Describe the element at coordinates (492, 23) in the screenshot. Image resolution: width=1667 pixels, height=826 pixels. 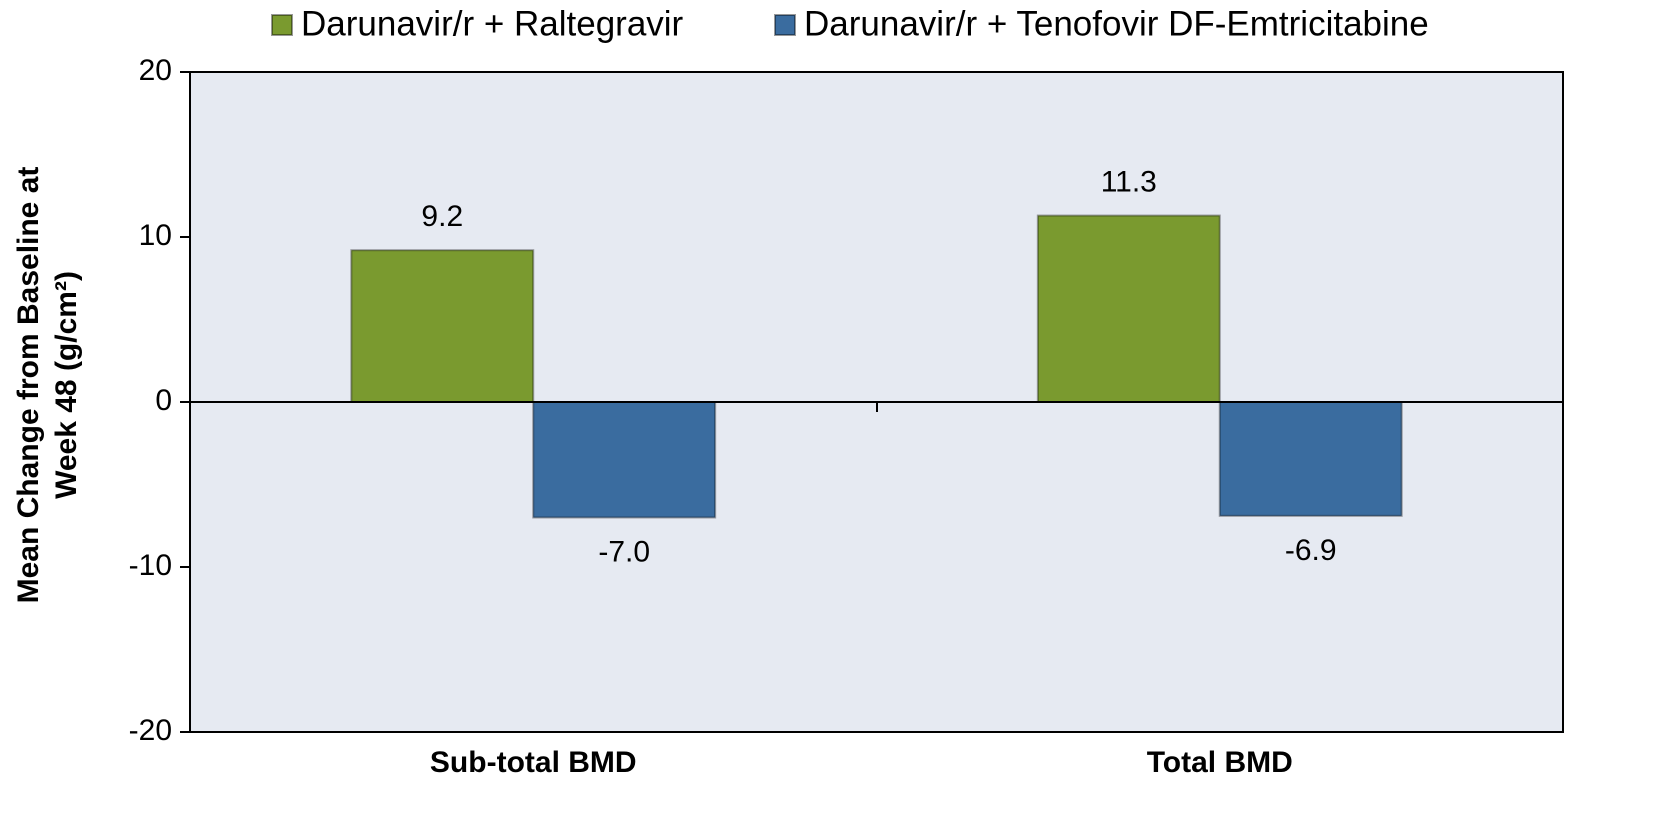
I see `legend-label: Darunavir/r + Raltegravir` at that location.